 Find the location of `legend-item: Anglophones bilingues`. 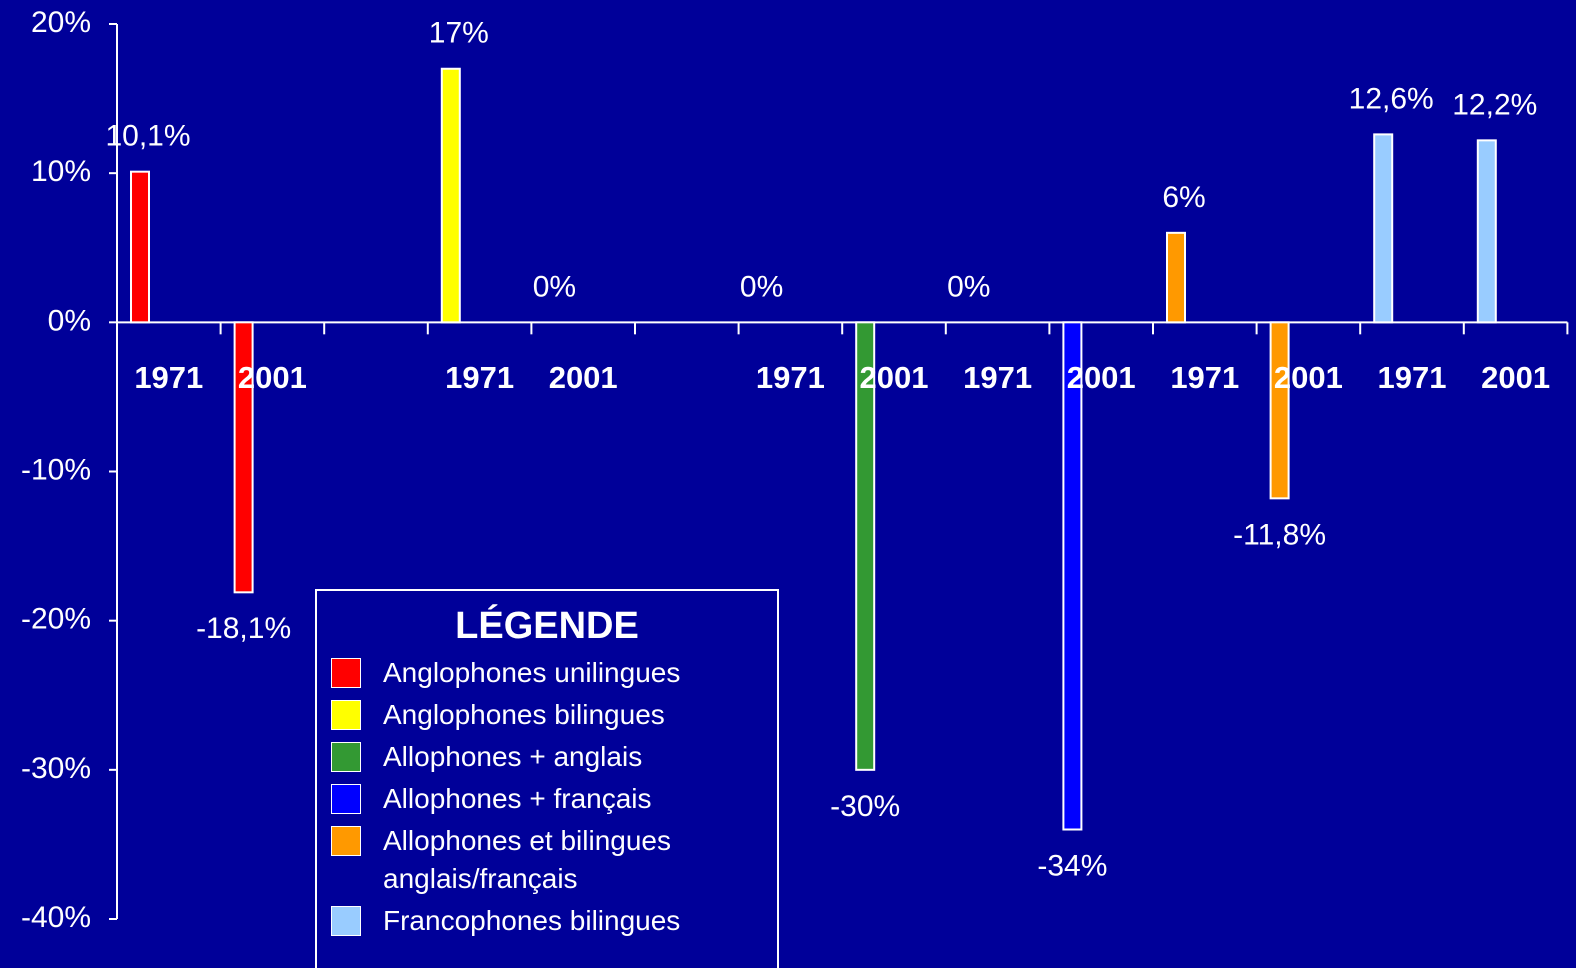

legend-item: Anglophones bilingues is located at coordinates (554, 715).